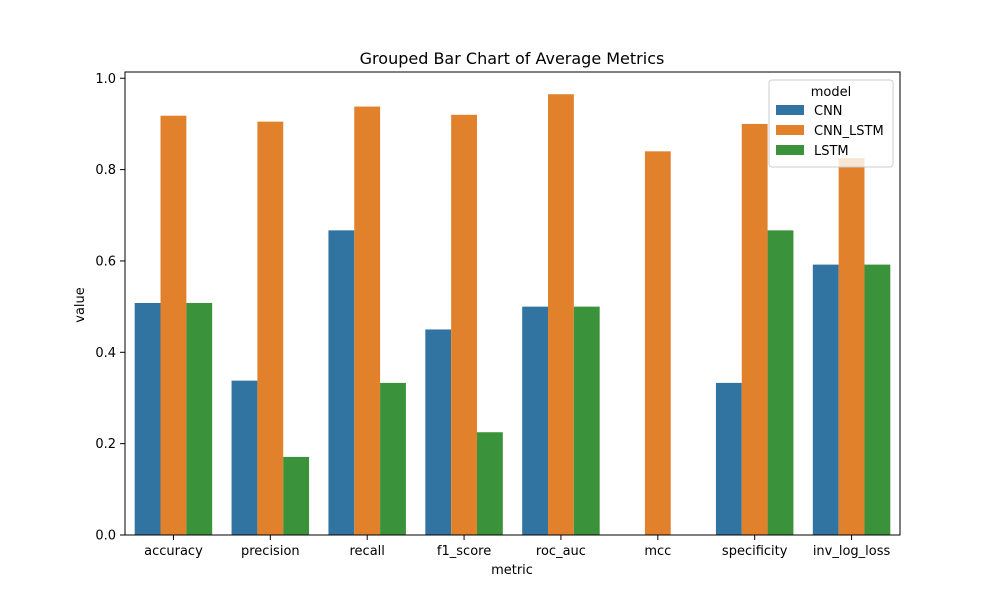 The width and height of the screenshot is (1000, 600). Describe the element at coordinates (728, 458) in the screenshot. I see `bar-cnn-specificity` at that location.